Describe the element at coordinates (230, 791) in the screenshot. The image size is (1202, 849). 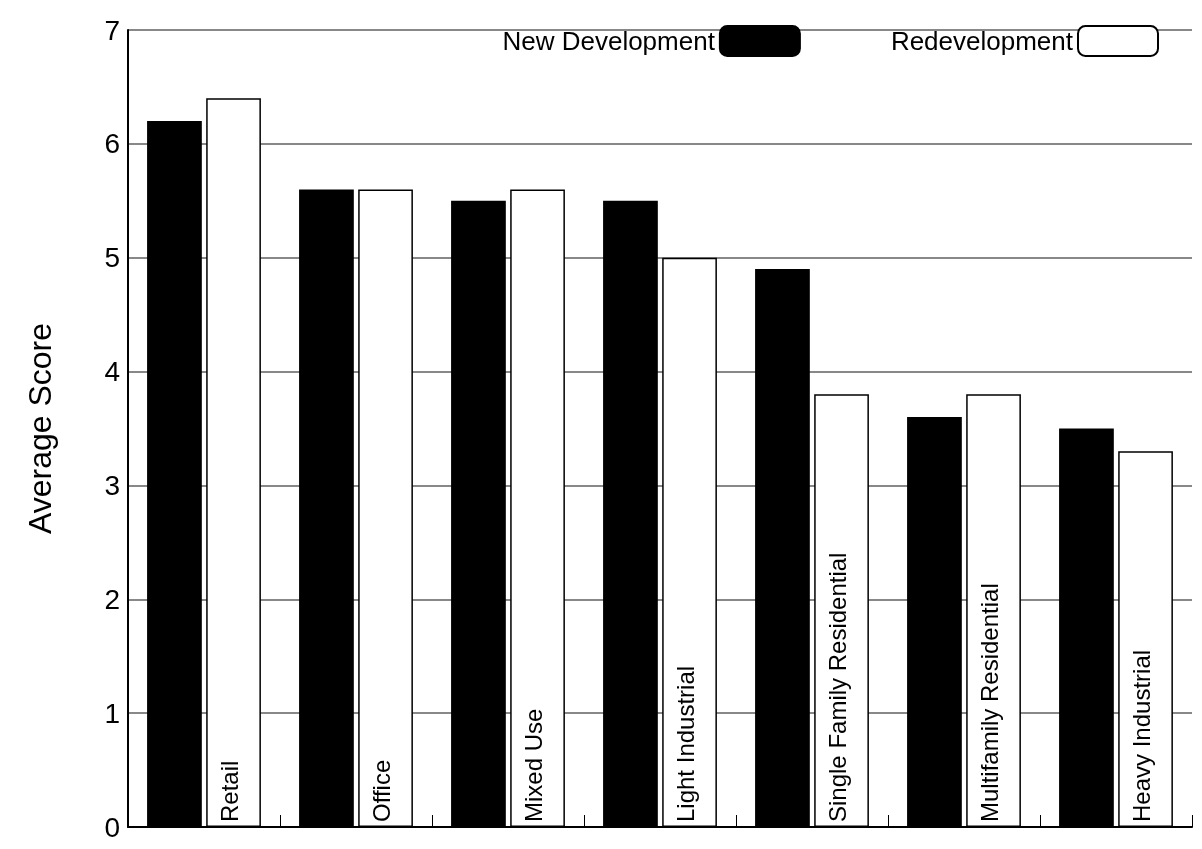
I see `x-tick-label: Retail` at that location.